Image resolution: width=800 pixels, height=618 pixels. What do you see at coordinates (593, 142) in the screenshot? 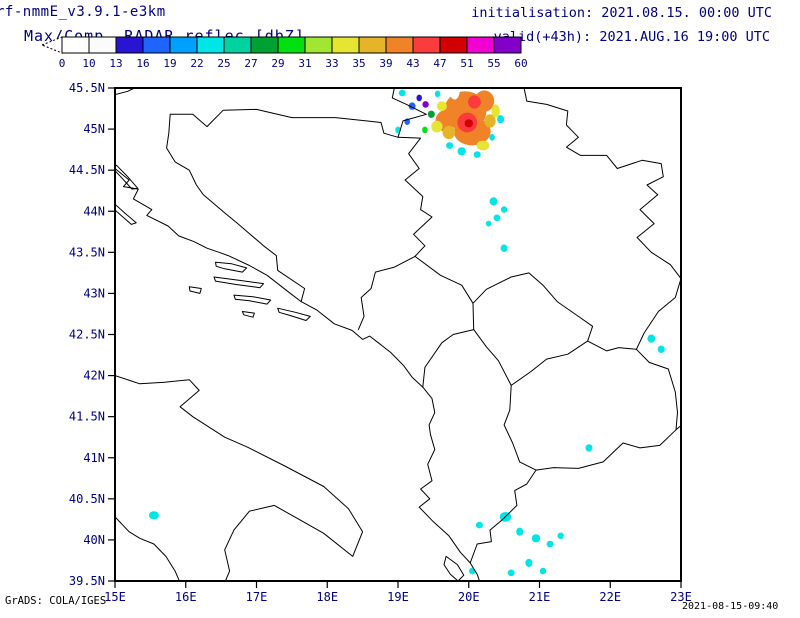
I see `border-serbia-romania` at bounding box center [593, 142].